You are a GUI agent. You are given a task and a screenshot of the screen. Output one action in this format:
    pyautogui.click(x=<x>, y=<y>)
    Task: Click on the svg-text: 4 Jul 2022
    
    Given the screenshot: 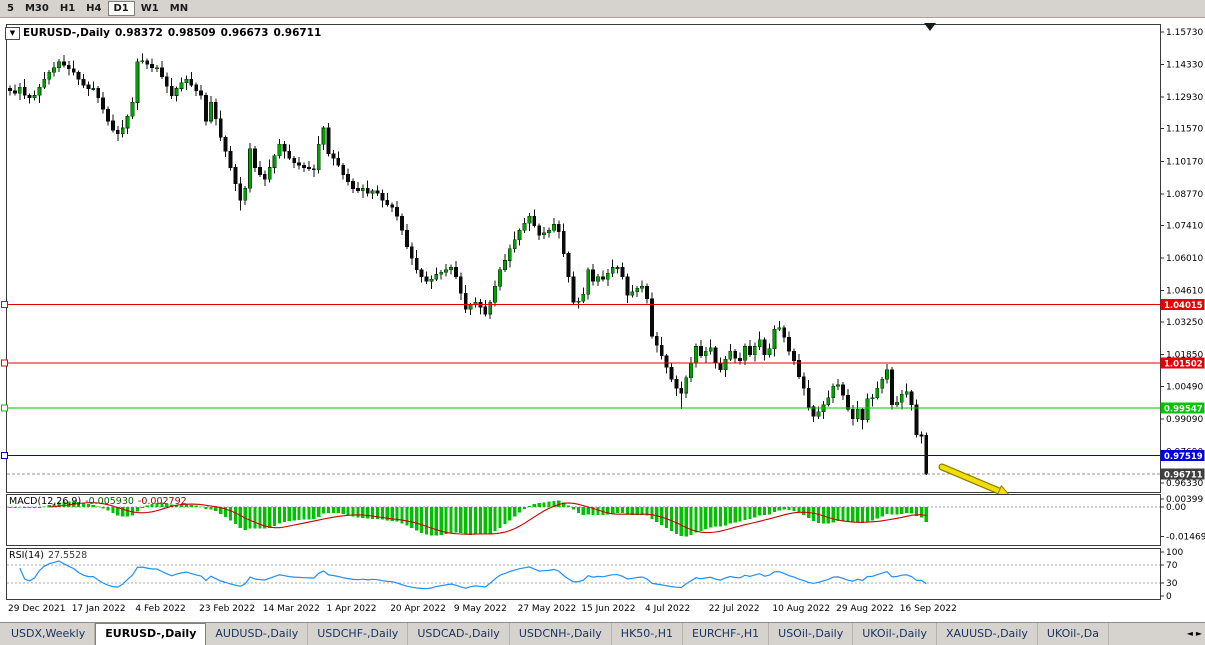 What is the action you would take?
    pyautogui.click(x=667, y=609)
    